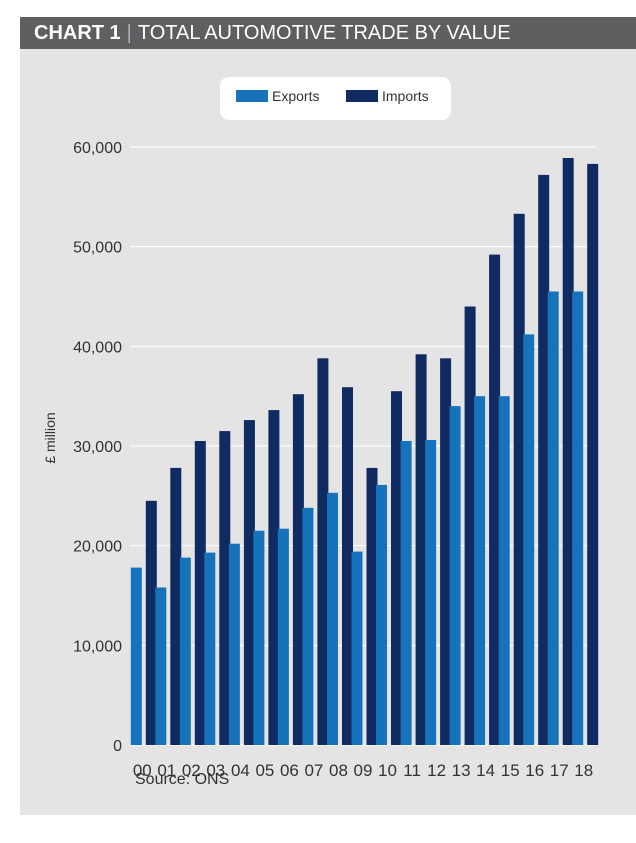  What do you see at coordinates (191, 770) in the screenshot?
I see `x-tick-label: 02` at bounding box center [191, 770].